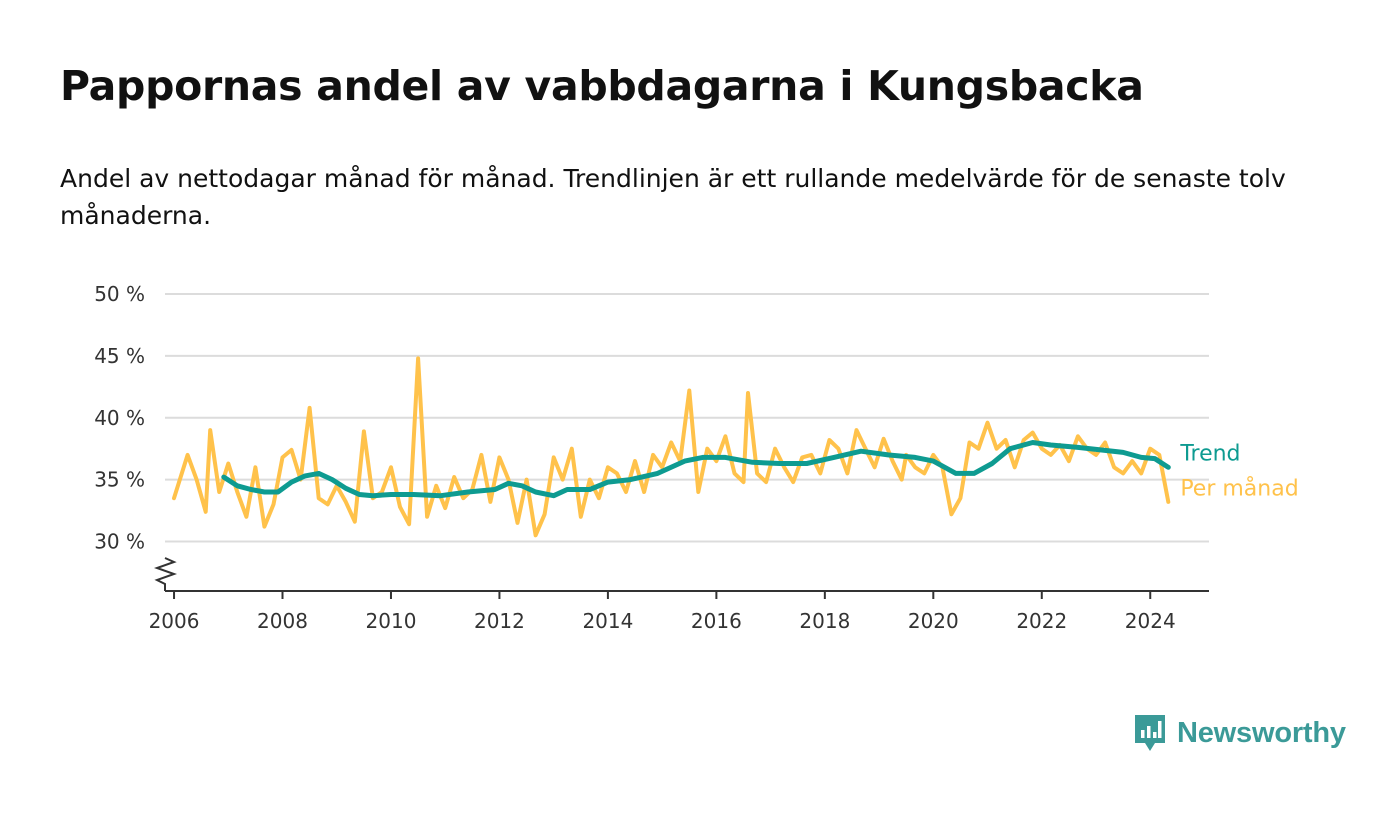  I want to click on y-tick-label: 50 %, so click(119, 294).